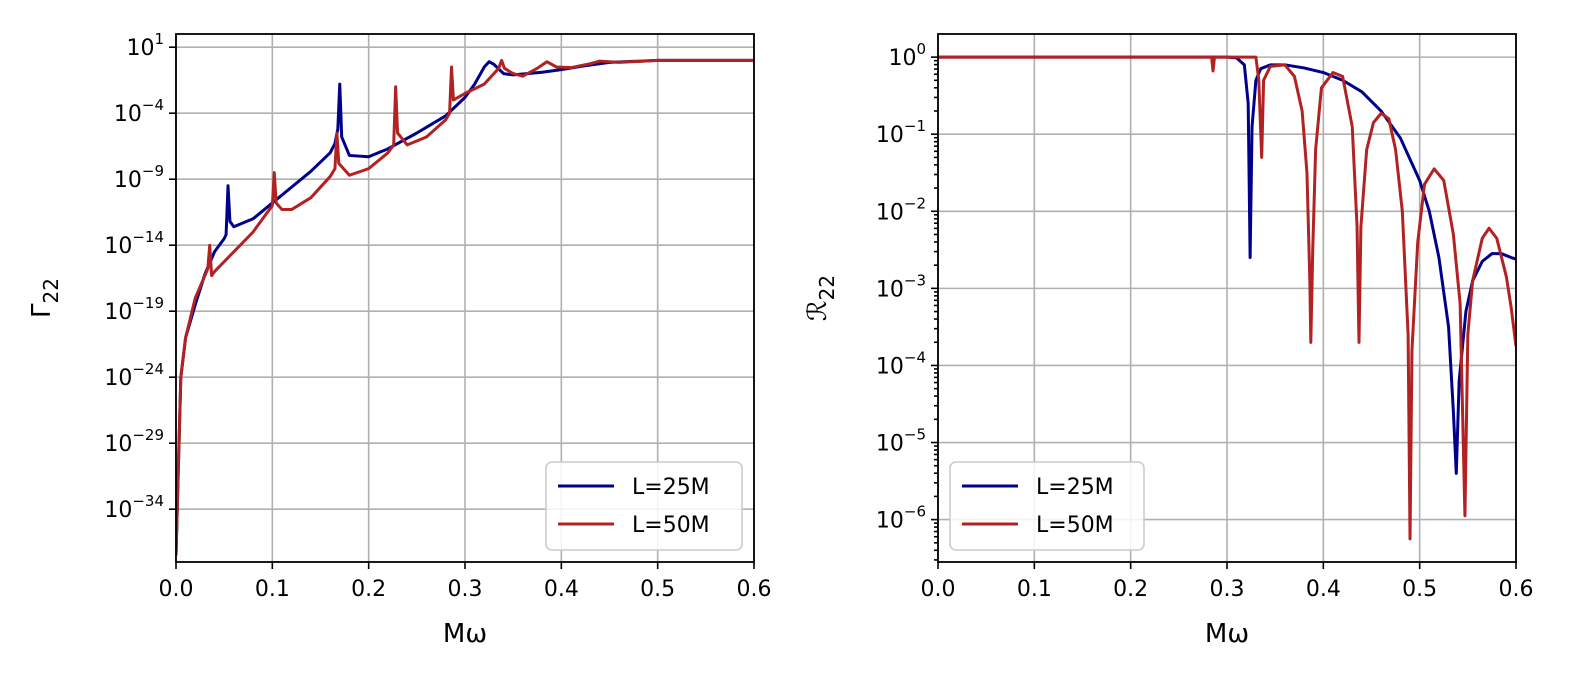 This screenshot has width=1578, height=690. I want to click on y-tick-label: 10⁻², so click(901, 209).